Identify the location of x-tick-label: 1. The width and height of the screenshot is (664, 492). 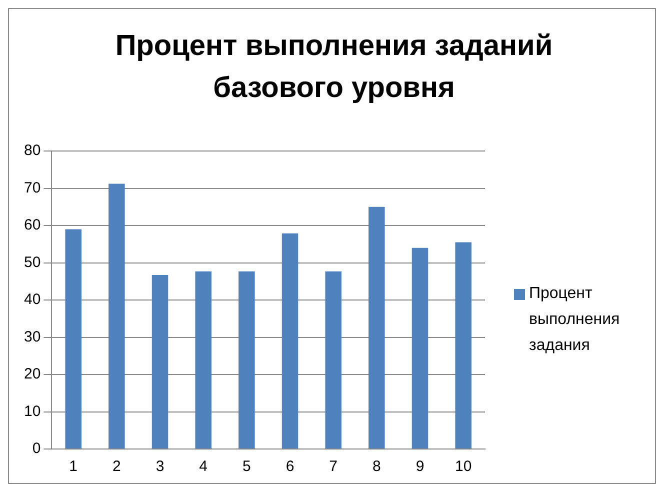
(73, 467).